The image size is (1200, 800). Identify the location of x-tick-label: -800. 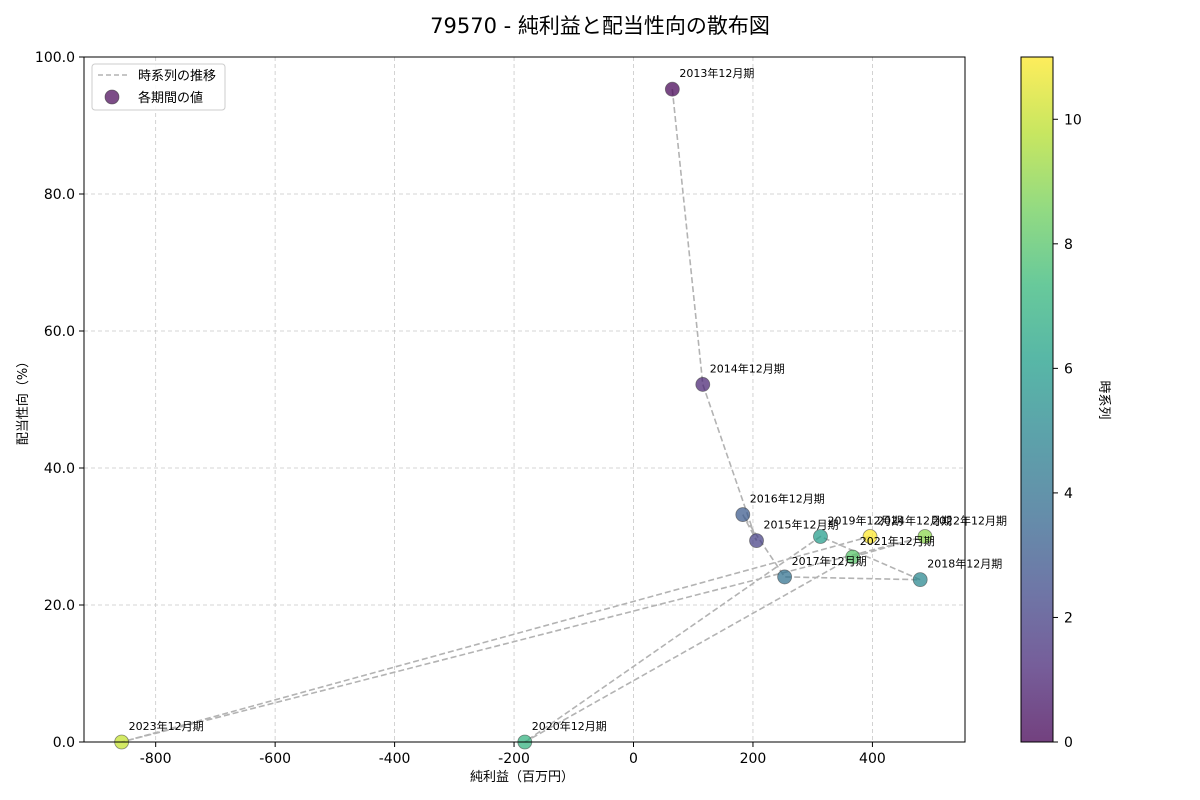
(156, 759).